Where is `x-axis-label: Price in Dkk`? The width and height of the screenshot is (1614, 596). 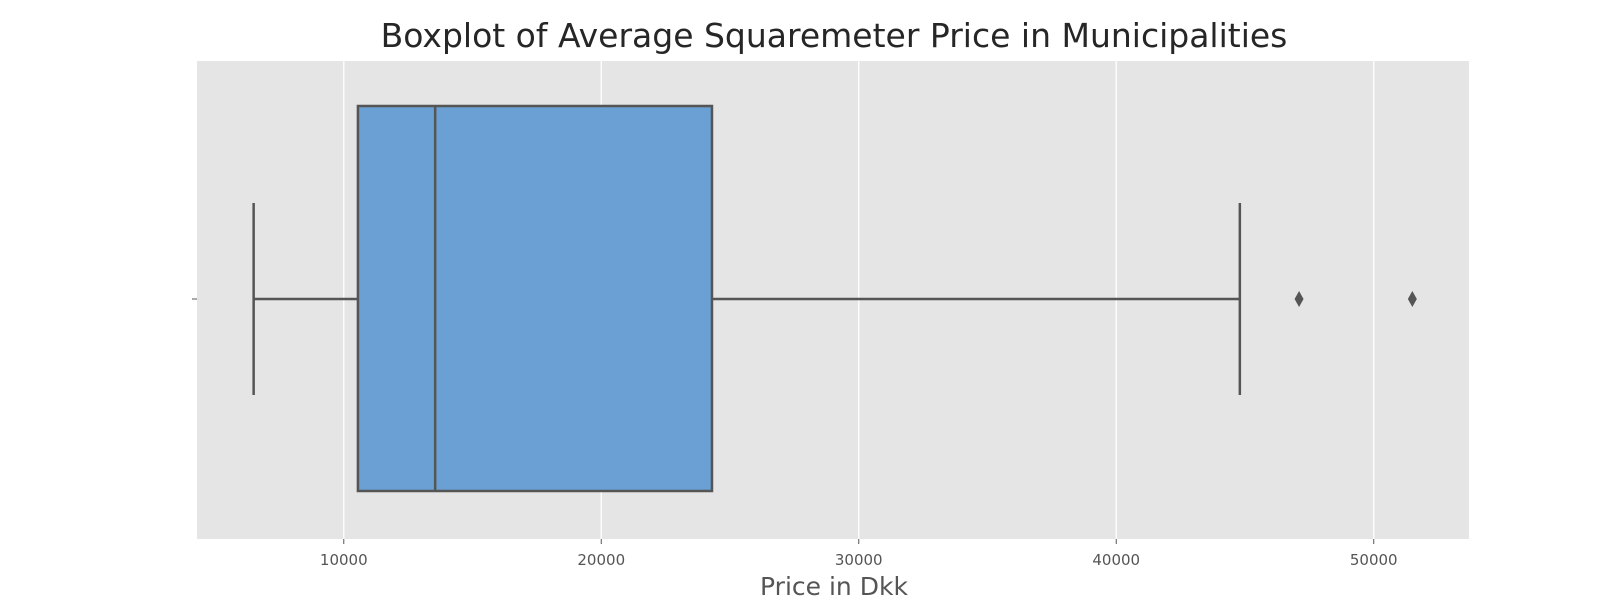
x-axis-label: Price in Dkk is located at coordinates (834, 584).